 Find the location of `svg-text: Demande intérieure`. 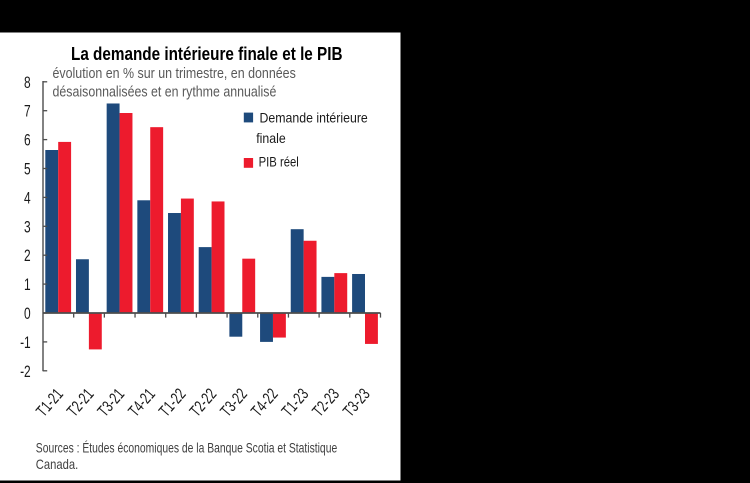

svg-text: Demande intérieure is located at coordinates (314, 118).